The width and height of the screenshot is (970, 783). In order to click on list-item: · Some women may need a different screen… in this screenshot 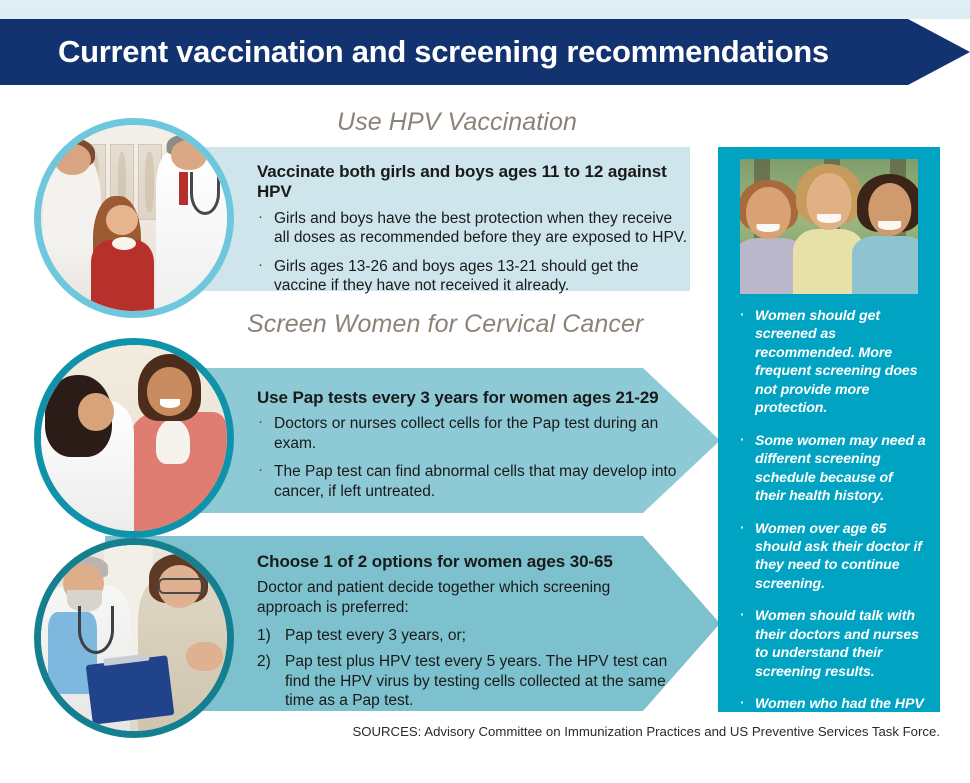, I will do `click(833, 468)`.